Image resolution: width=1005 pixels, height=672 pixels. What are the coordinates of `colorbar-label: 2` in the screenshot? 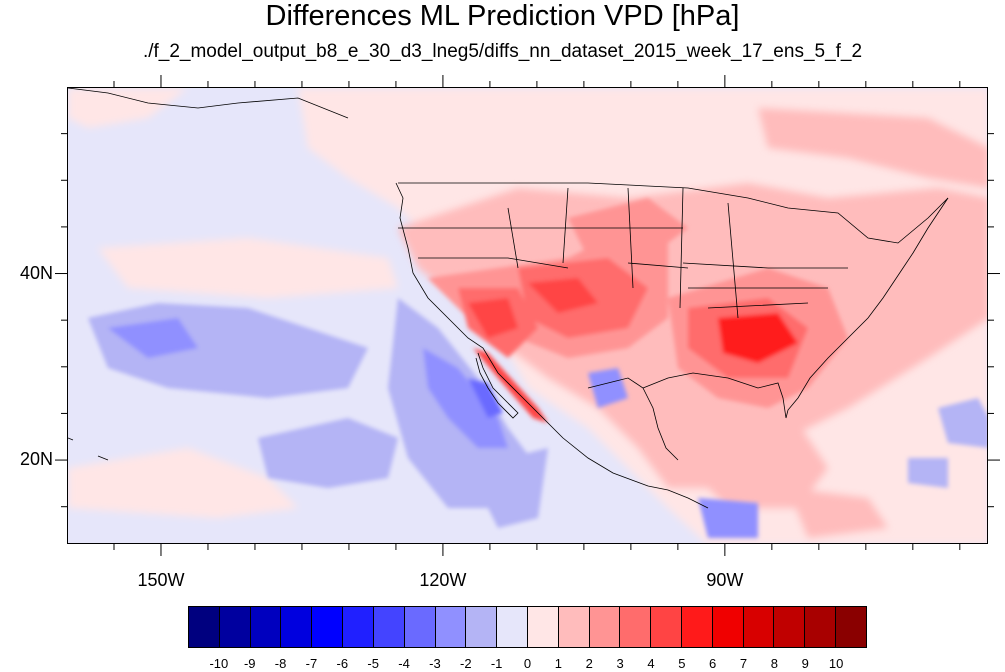 It's located at (589, 663).